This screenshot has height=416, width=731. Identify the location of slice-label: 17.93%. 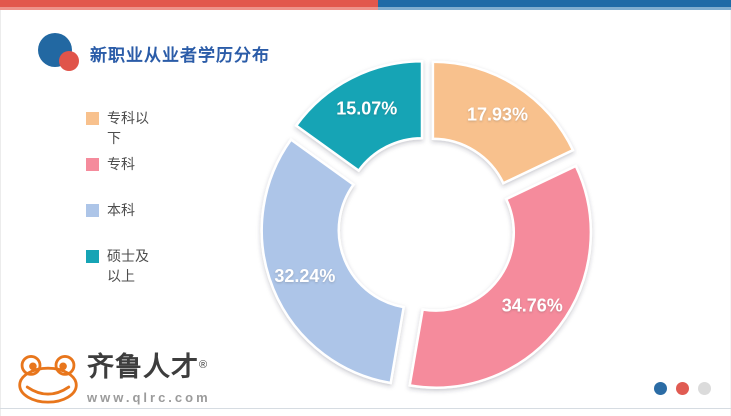
(497, 114).